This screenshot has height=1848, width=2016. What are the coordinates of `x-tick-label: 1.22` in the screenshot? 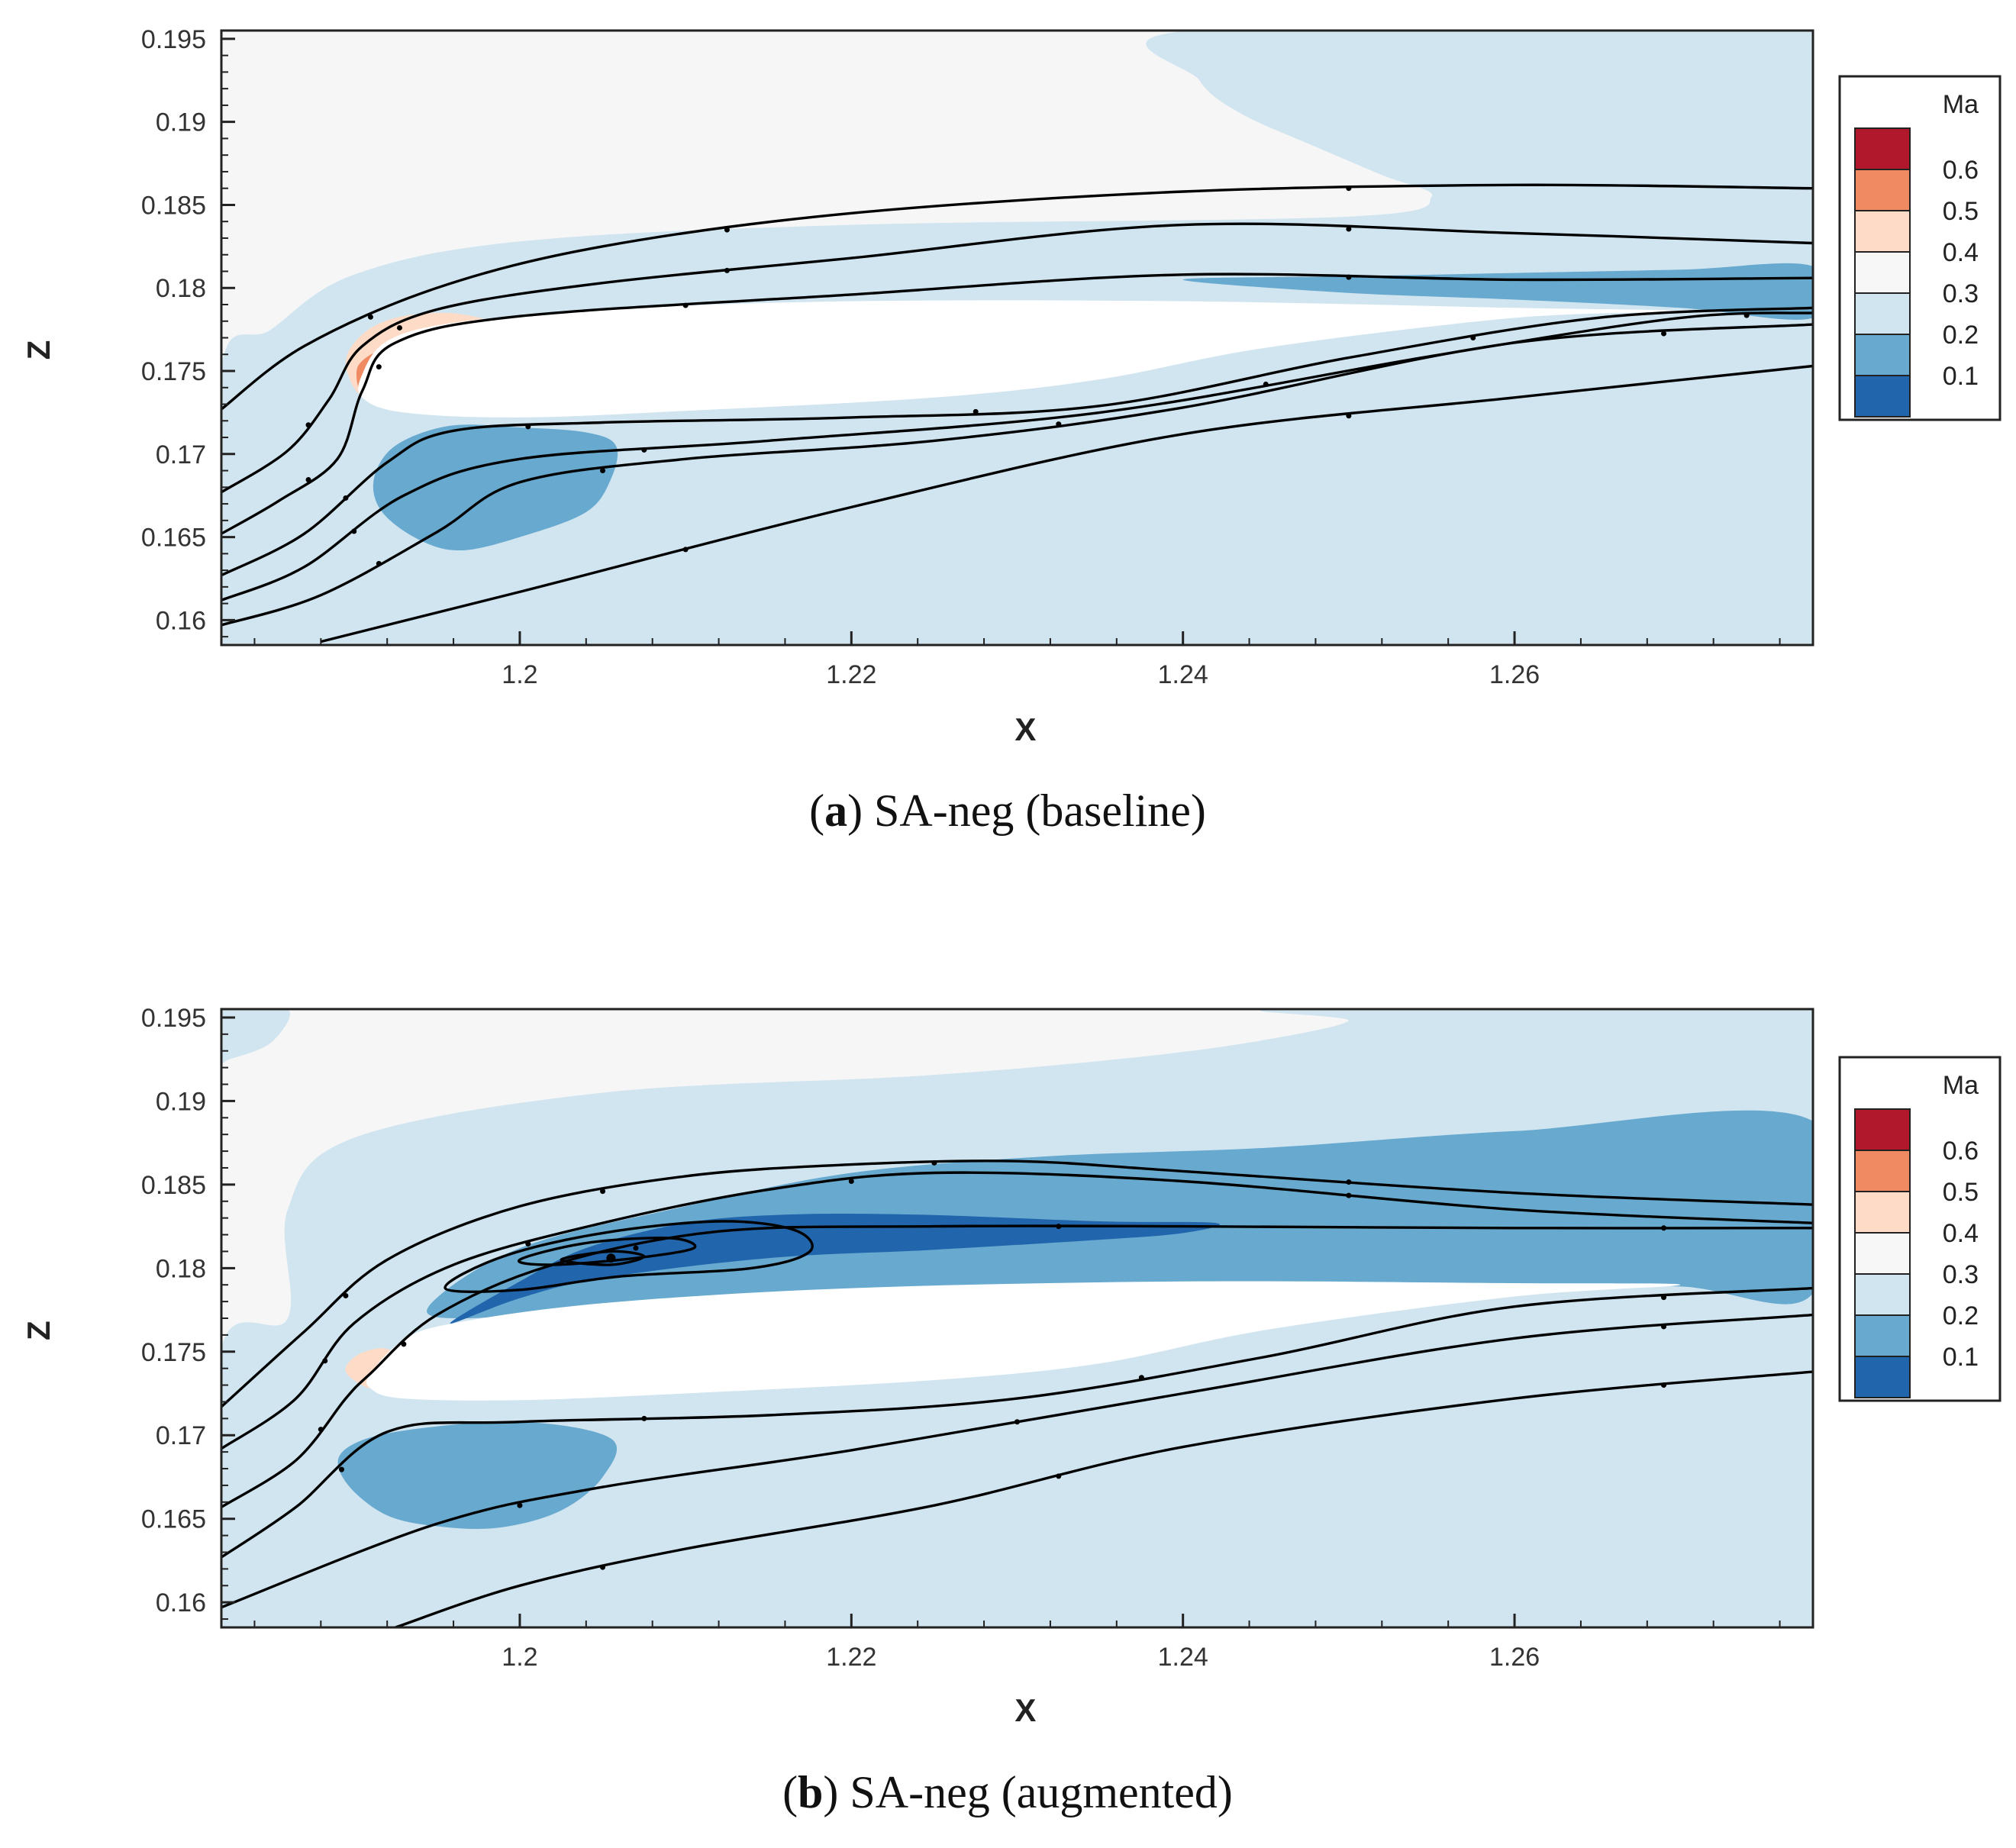 It's located at (851, 675).